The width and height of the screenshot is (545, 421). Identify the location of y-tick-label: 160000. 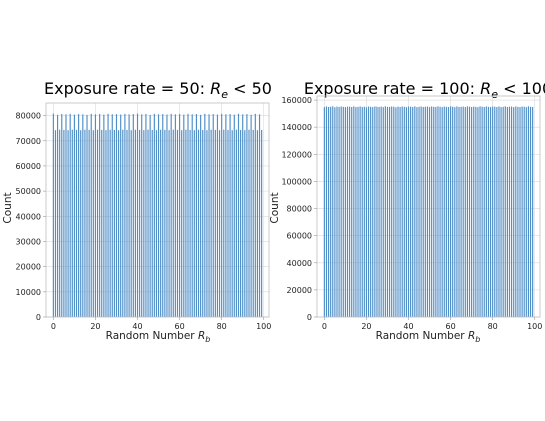
(296, 100).